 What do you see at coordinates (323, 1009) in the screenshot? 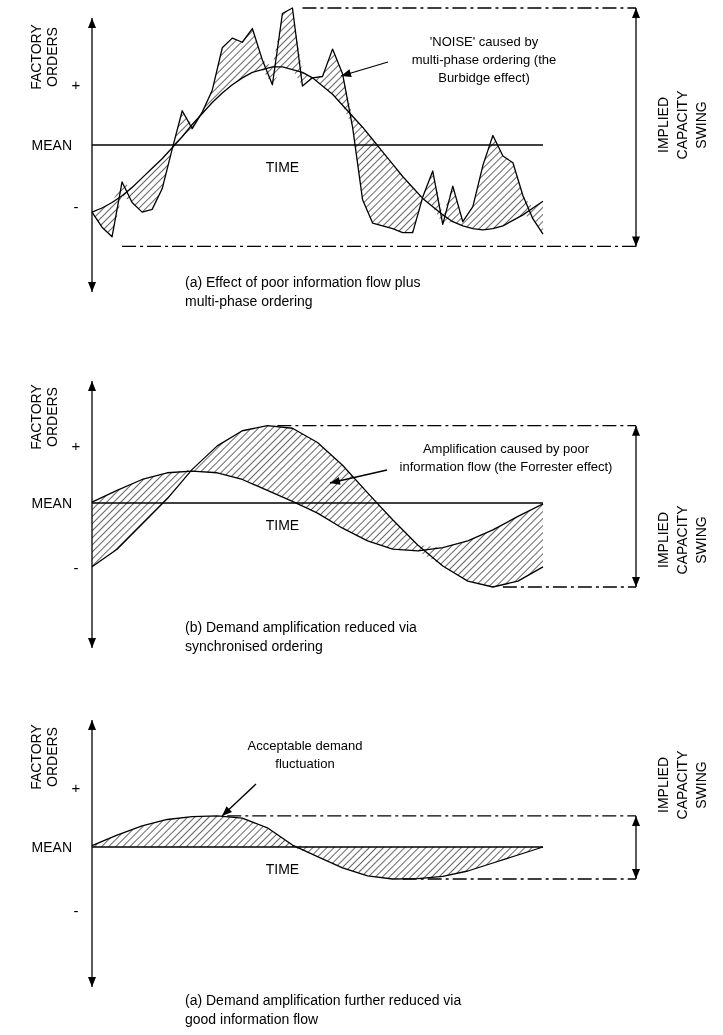
I see `text: (a) Demand amplification further reduced via good information flow` at bounding box center [323, 1009].